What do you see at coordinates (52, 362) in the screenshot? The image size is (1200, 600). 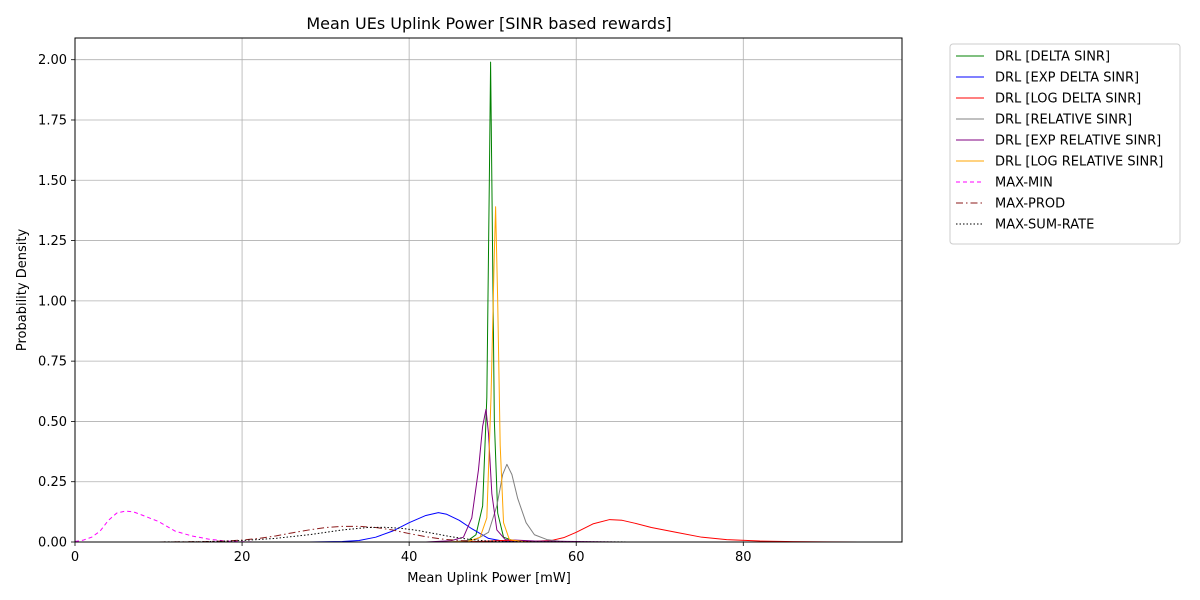 I see `y-tick-label: 0.75` at bounding box center [52, 362].